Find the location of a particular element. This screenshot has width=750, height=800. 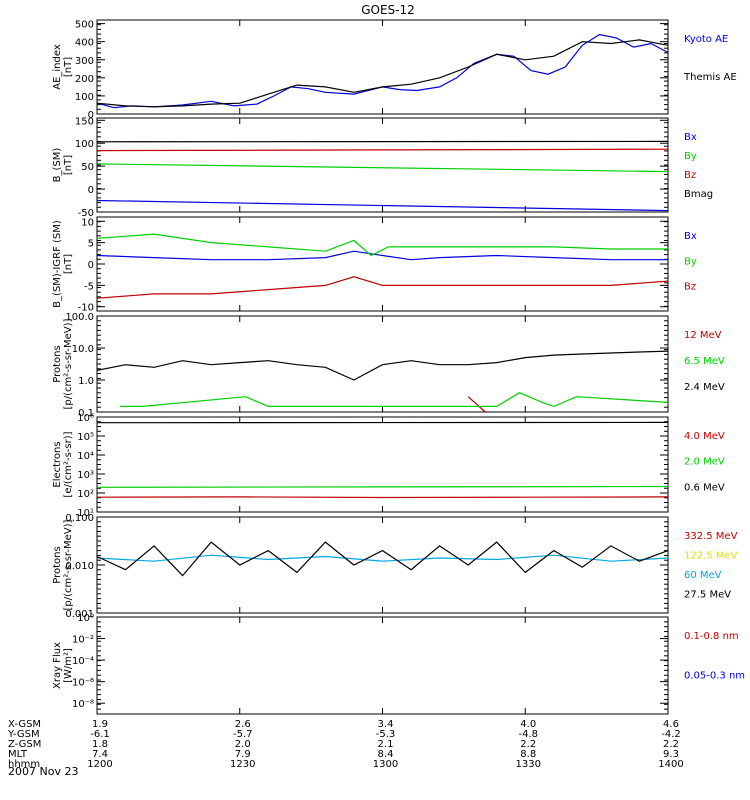

y-axis-label: Electrons is located at coordinates (57, 464).